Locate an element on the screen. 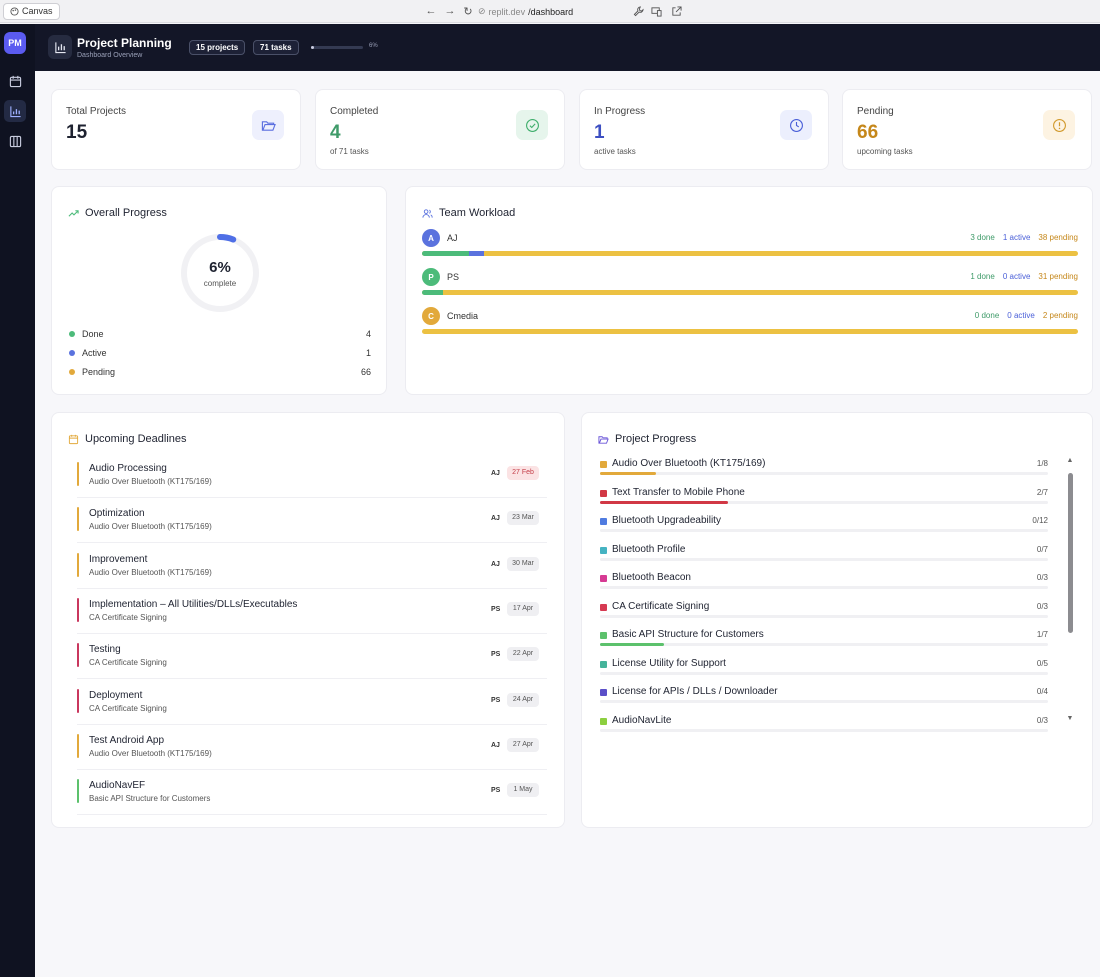 The width and height of the screenshot is (1100, 977). url-bar: ⊘ replit.dev /dashboard is located at coordinates (553, 11).